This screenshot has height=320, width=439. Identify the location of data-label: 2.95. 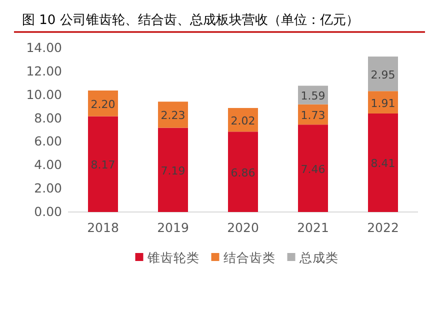
(383, 75).